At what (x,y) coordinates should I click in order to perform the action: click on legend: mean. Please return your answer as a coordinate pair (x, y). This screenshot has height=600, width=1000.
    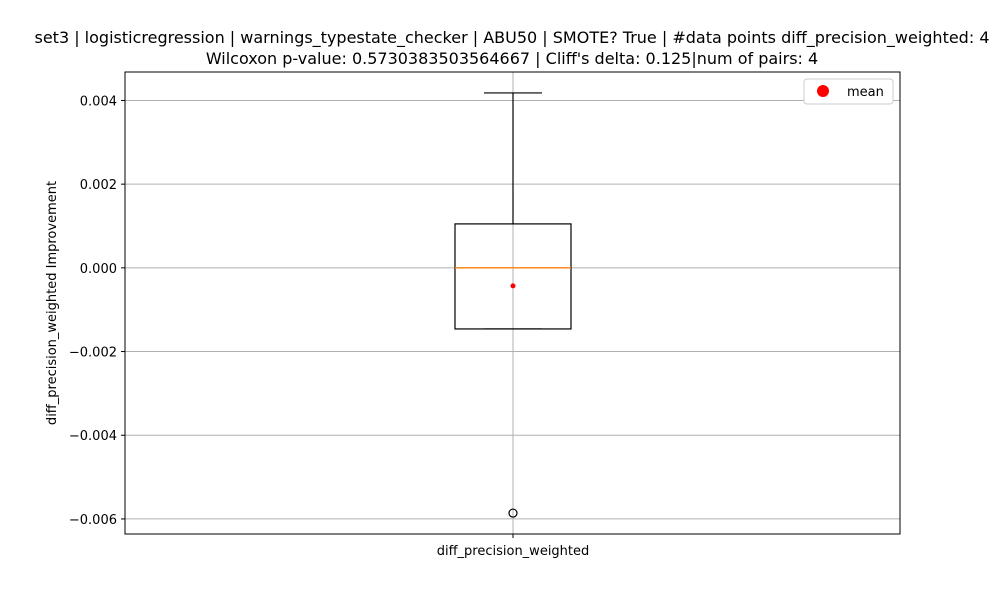
    Looking at the image, I should click on (848, 91).